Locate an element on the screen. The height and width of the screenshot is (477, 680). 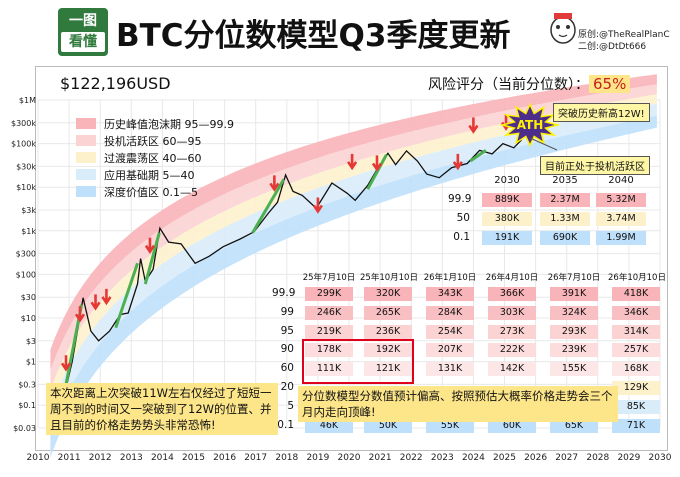
projection-cell: 324K is located at coordinates (574, 312).